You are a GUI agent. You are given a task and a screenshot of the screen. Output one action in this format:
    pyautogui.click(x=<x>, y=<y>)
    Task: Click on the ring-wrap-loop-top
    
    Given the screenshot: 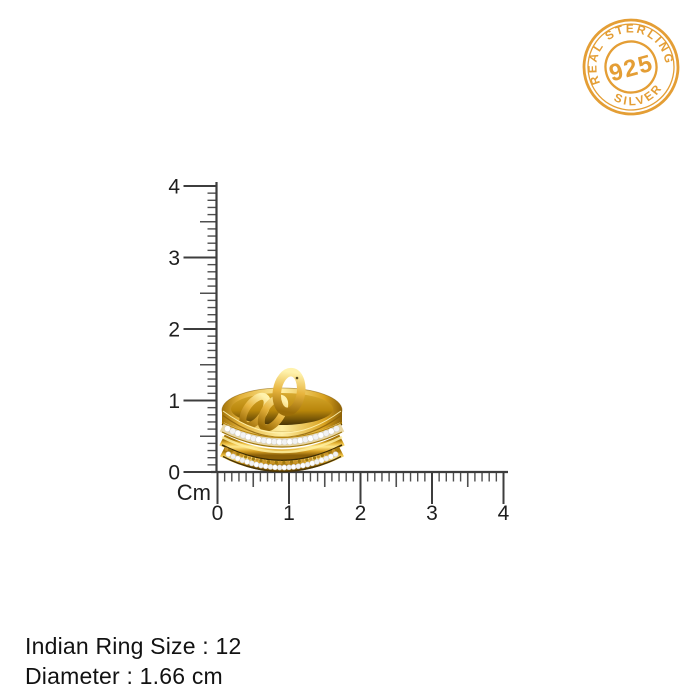 What is the action you would take?
    pyautogui.click(x=289, y=392)
    